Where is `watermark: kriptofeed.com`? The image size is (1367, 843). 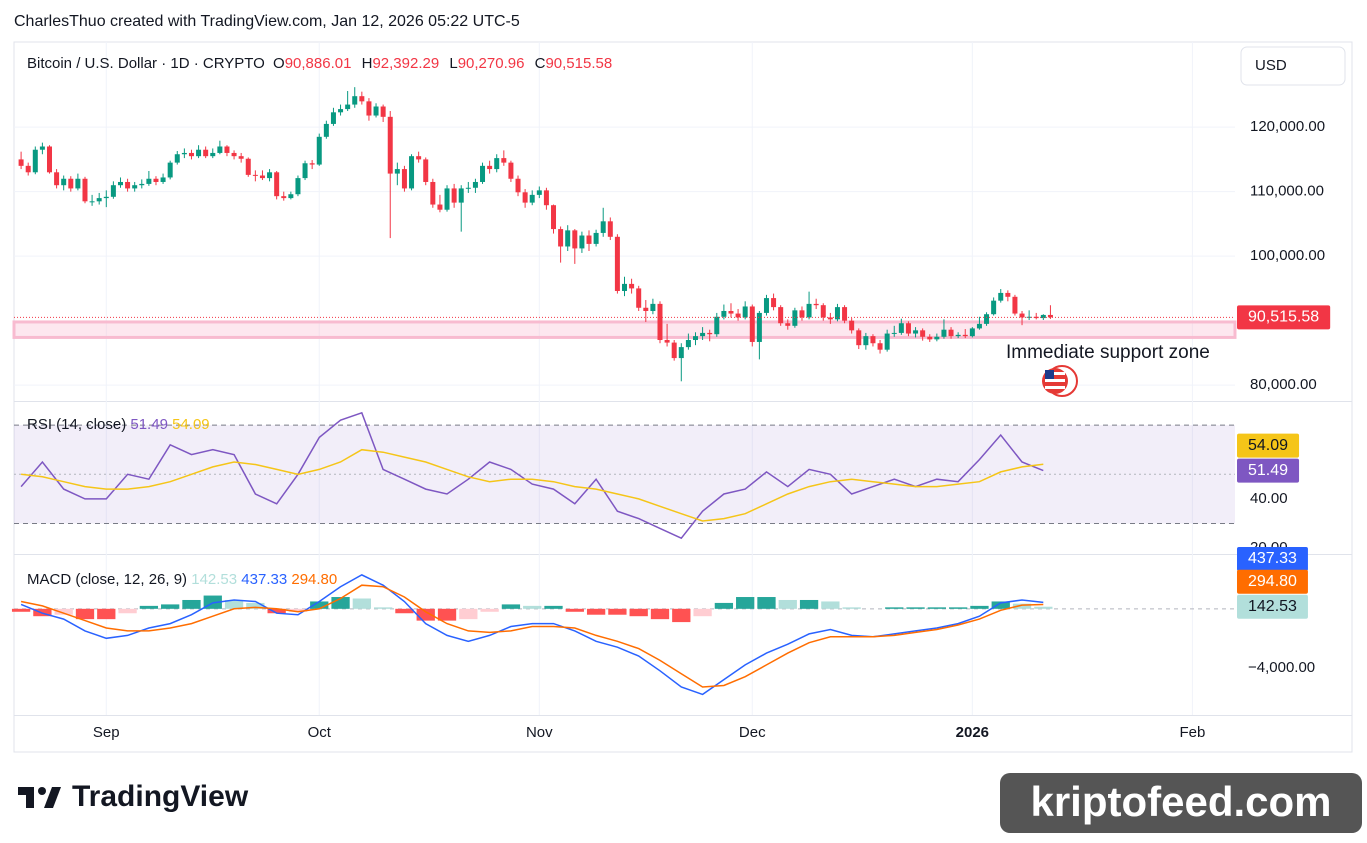 watermark: kriptofeed.com is located at coordinates (1180, 801).